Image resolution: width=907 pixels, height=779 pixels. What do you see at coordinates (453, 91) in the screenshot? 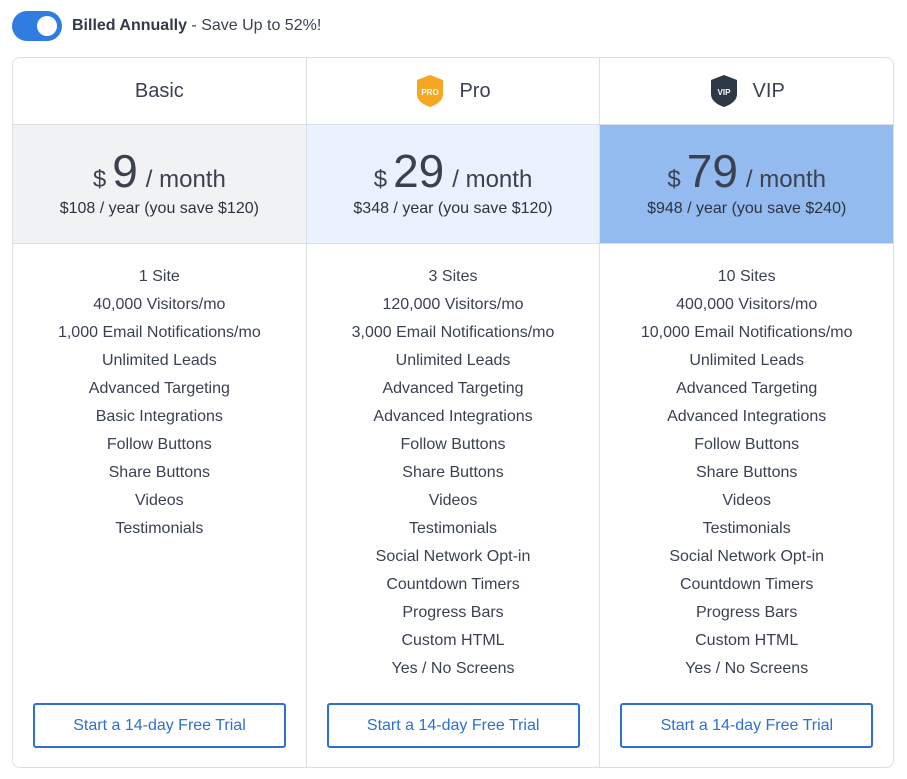
I see `plan-header: PRO Pro` at bounding box center [453, 91].